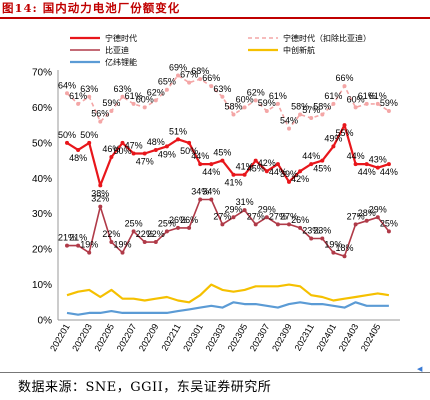 The width and height of the screenshot is (430, 400). Describe the element at coordinates (371, 337) in the screenshot. I see `x-tick-label: 202405` at that location.